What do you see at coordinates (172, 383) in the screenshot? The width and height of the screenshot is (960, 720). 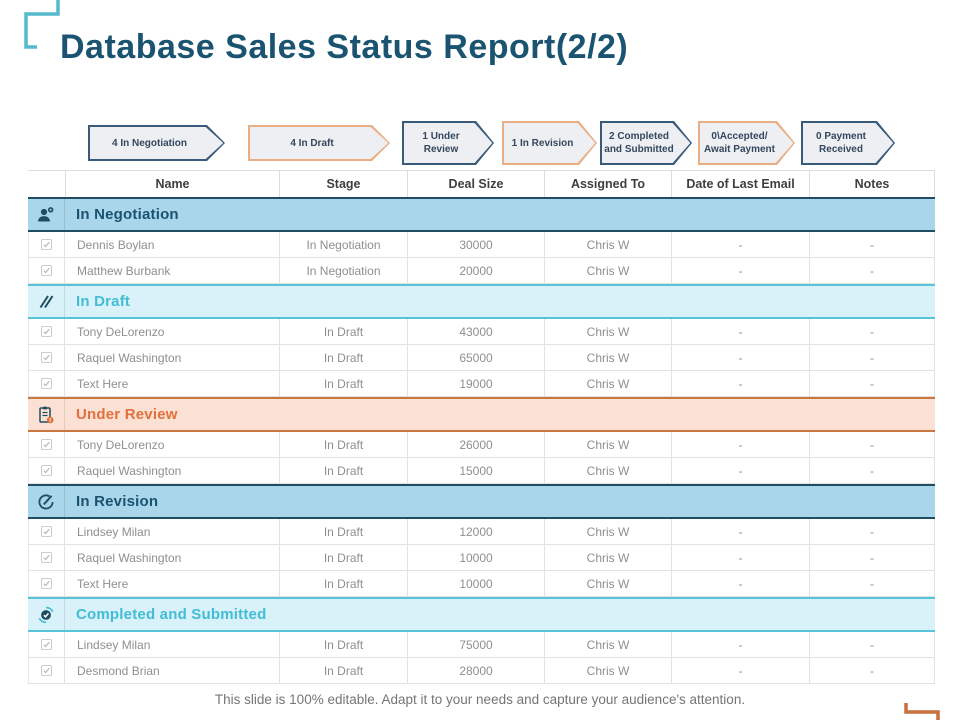 I see `name-cell: Text Here` at bounding box center [172, 383].